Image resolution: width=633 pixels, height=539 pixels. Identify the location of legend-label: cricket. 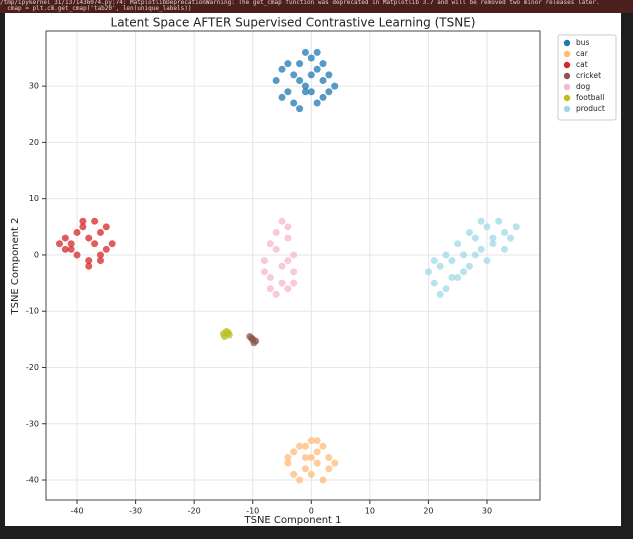
(588, 75).